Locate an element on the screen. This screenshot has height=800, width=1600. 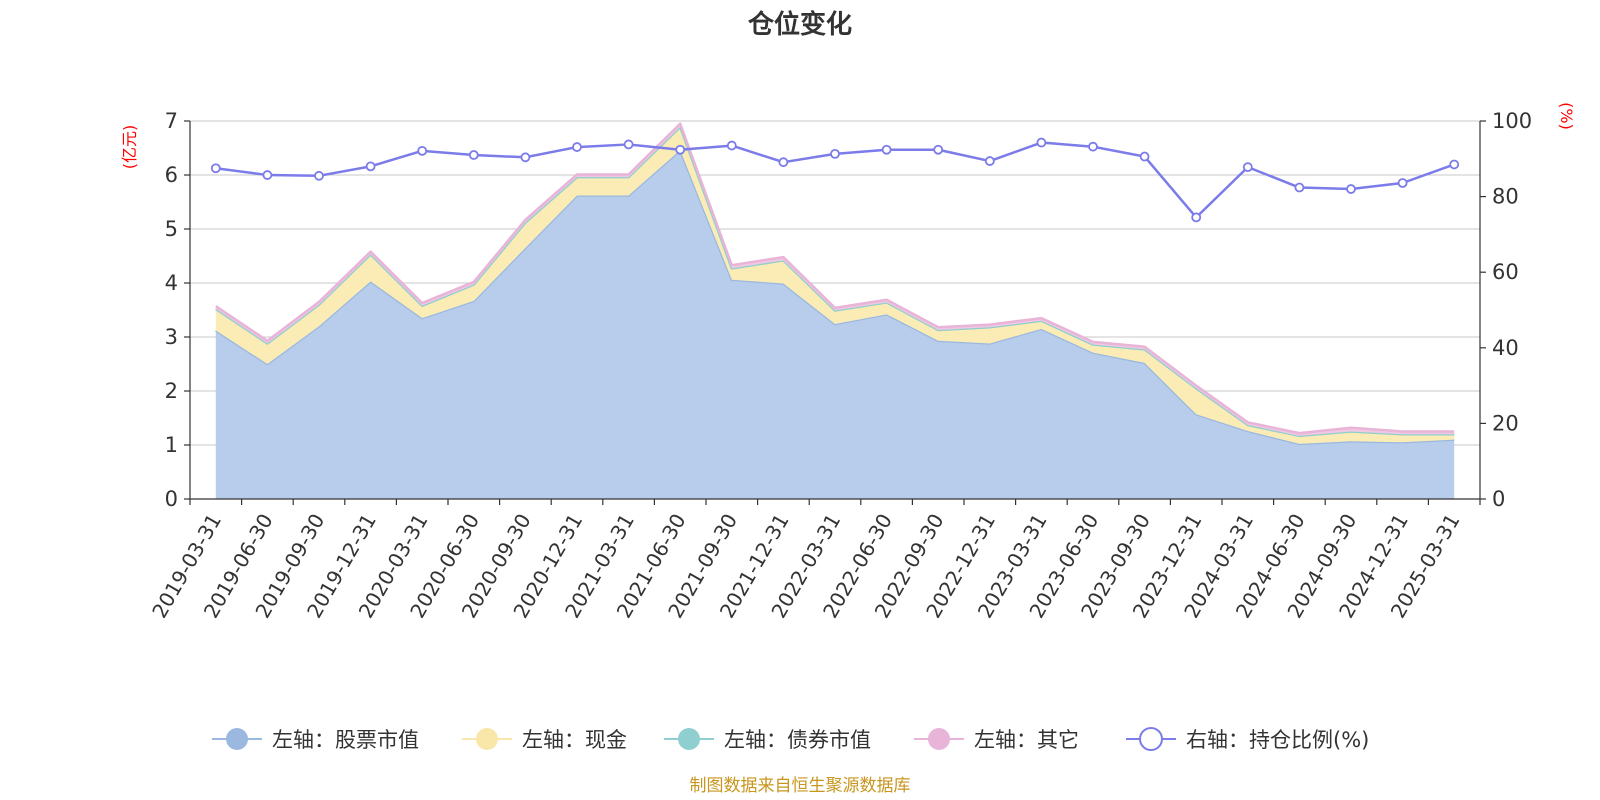
left-axis-tick-label: 3 is located at coordinates (171, 337).